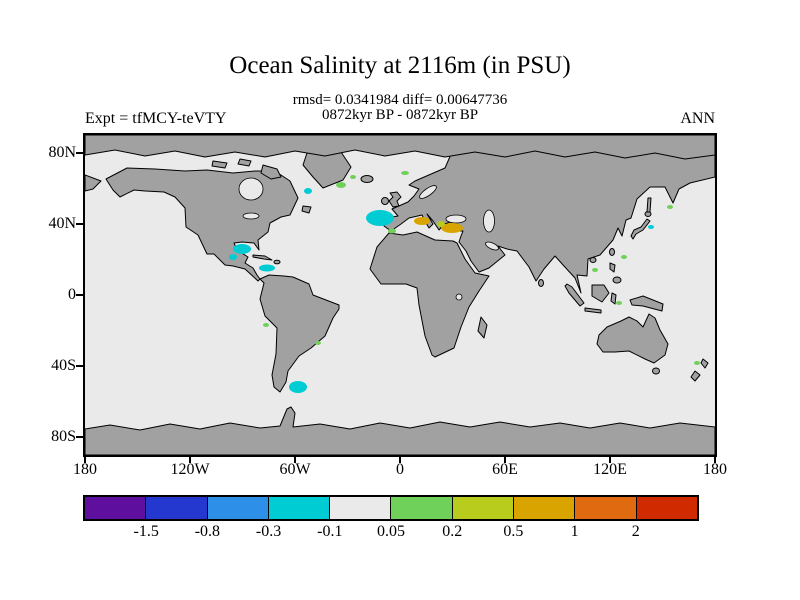 This screenshot has width=800, height=600. I want to click on x-tick-label: 60W, so click(295, 469).